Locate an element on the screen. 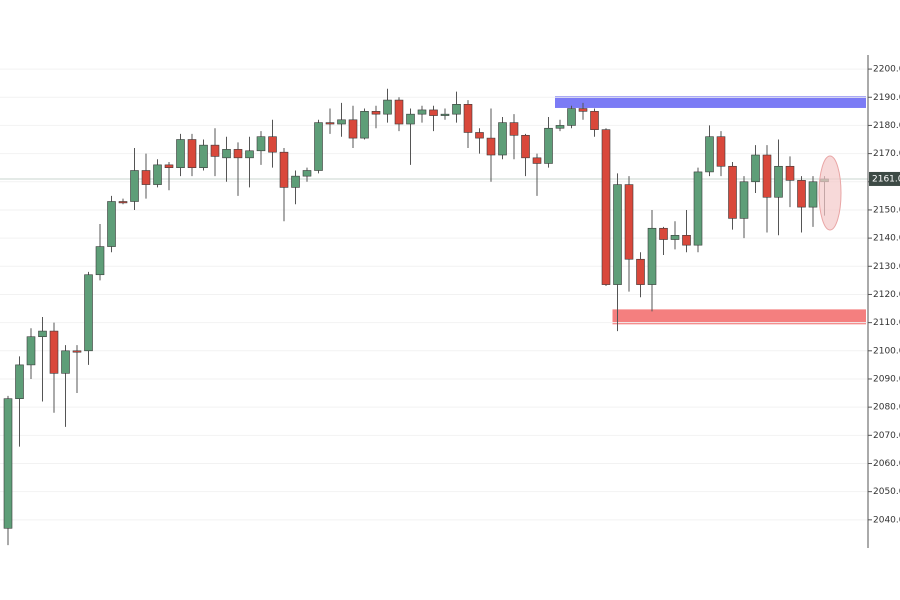 This screenshot has height=600, width=900. y-tick-label: 2130.0 is located at coordinates (886, 267).